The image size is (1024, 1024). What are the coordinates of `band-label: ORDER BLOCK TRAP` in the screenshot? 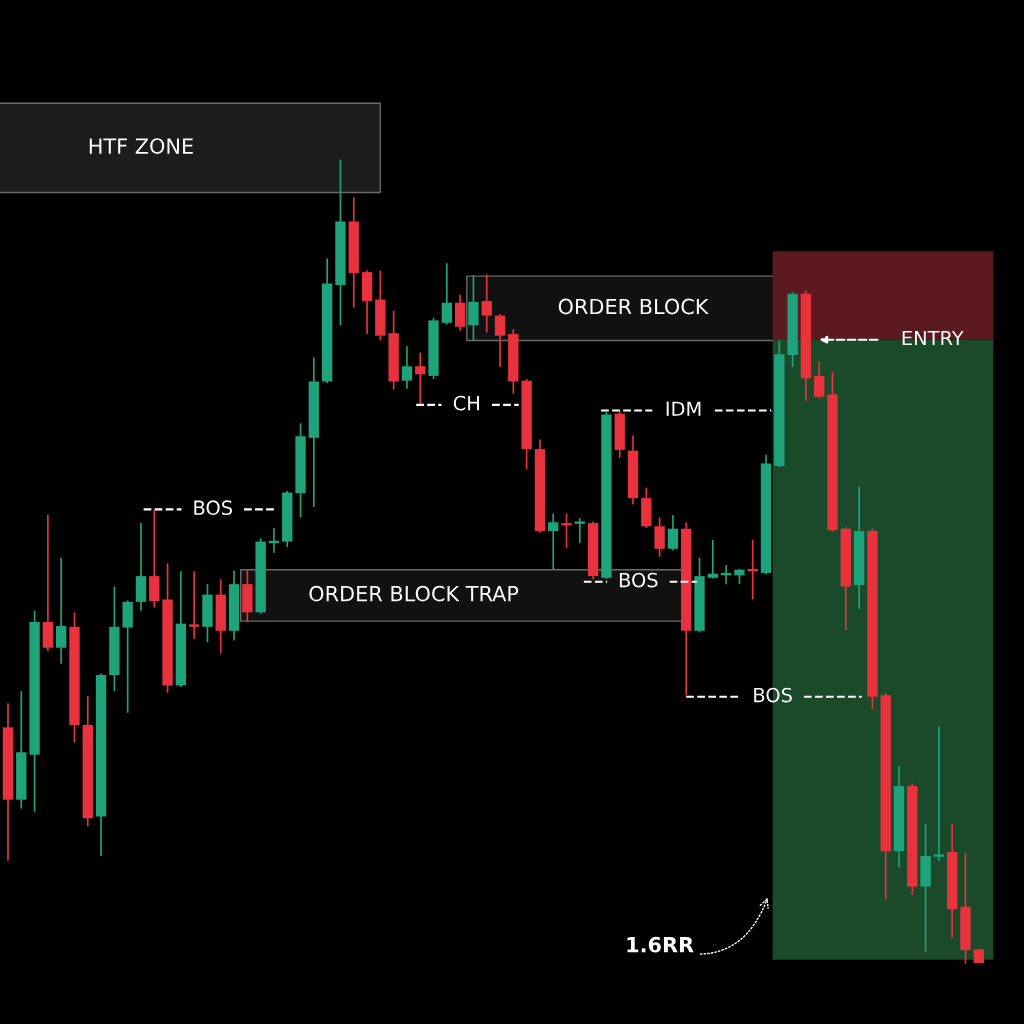 It's located at (414, 593).